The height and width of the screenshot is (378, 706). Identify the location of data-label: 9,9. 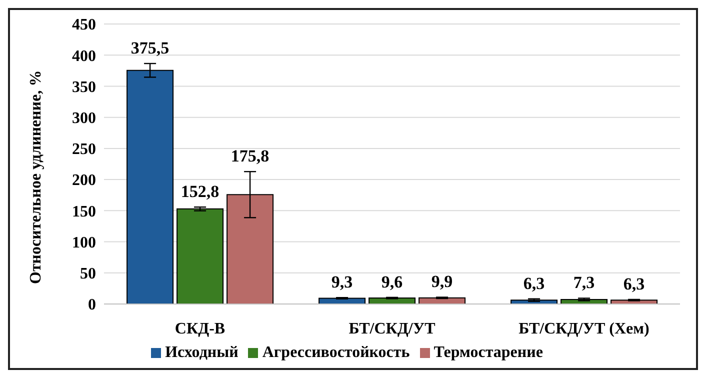
(442, 282).